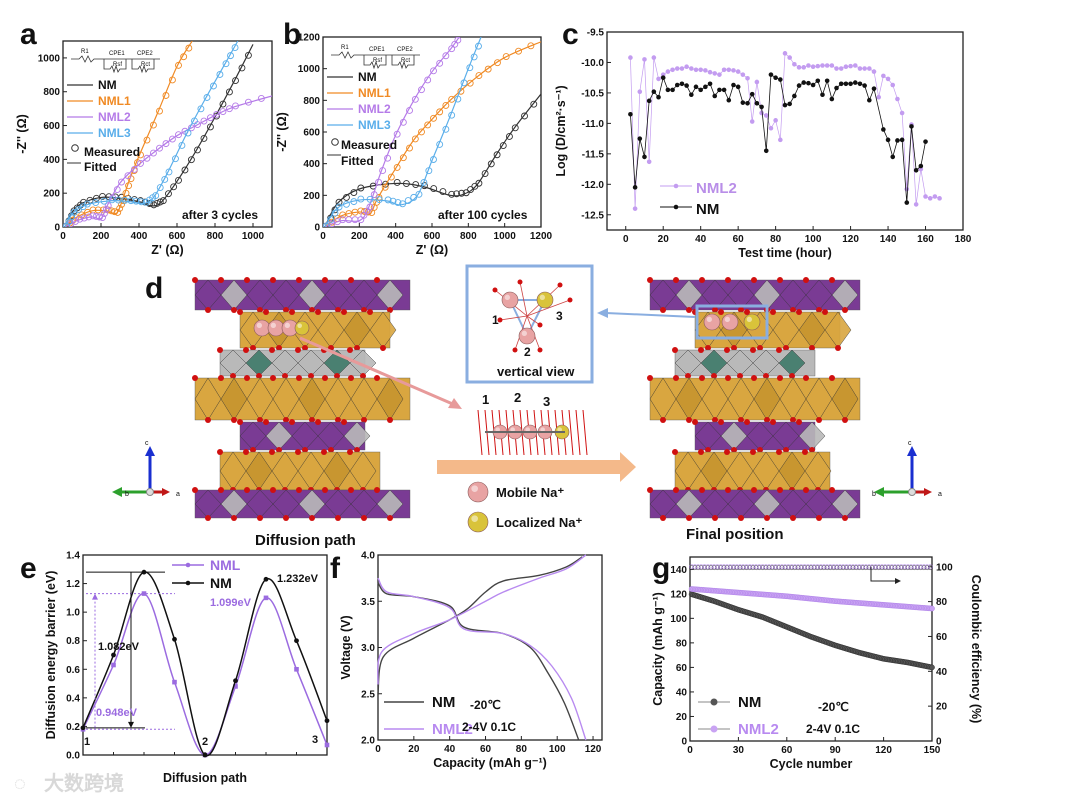 This screenshot has width=1080, height=804. What do you see at coordinates (87, 742) in the screenshot?
I see `site-label-1: 1` at bounding box center [87, 742].